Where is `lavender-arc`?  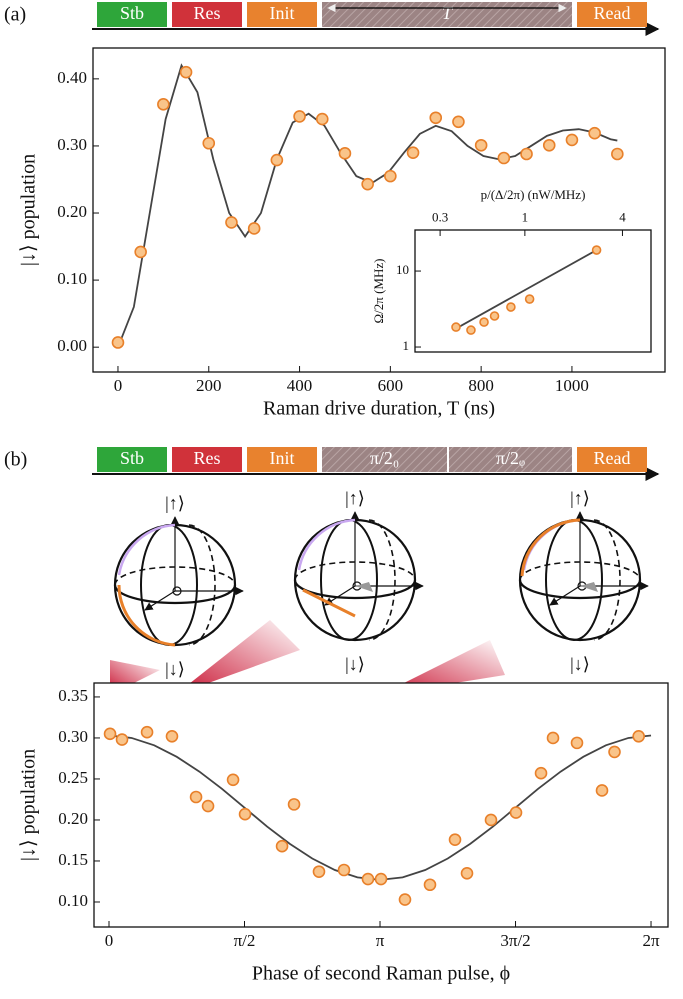
lavender-arc is located at coordinates (146, 549).